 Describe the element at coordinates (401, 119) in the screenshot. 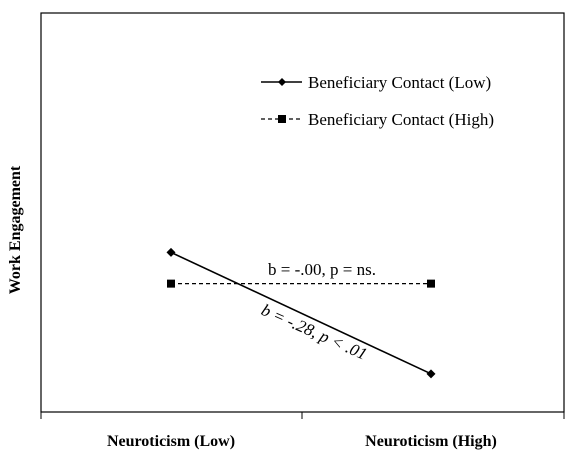

I see `legend-label-high: Beneficiary Contact (High)` at that location.